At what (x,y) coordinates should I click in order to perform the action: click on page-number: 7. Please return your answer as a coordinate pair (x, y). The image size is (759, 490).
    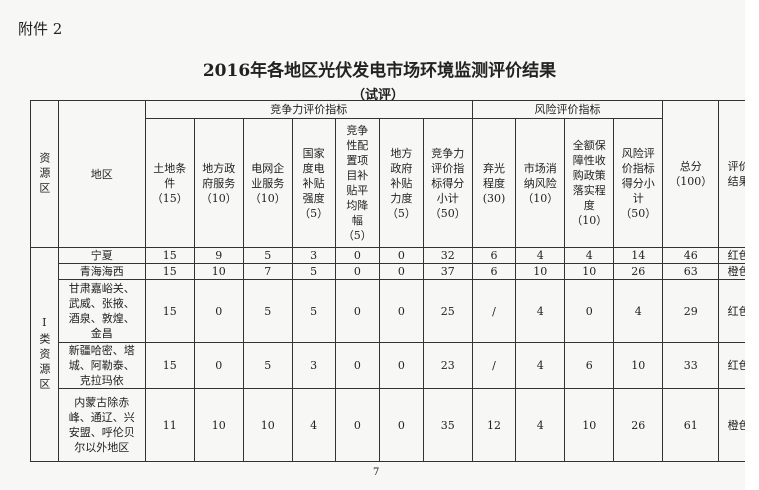
    Looking at the image, I should click on (376, 472).